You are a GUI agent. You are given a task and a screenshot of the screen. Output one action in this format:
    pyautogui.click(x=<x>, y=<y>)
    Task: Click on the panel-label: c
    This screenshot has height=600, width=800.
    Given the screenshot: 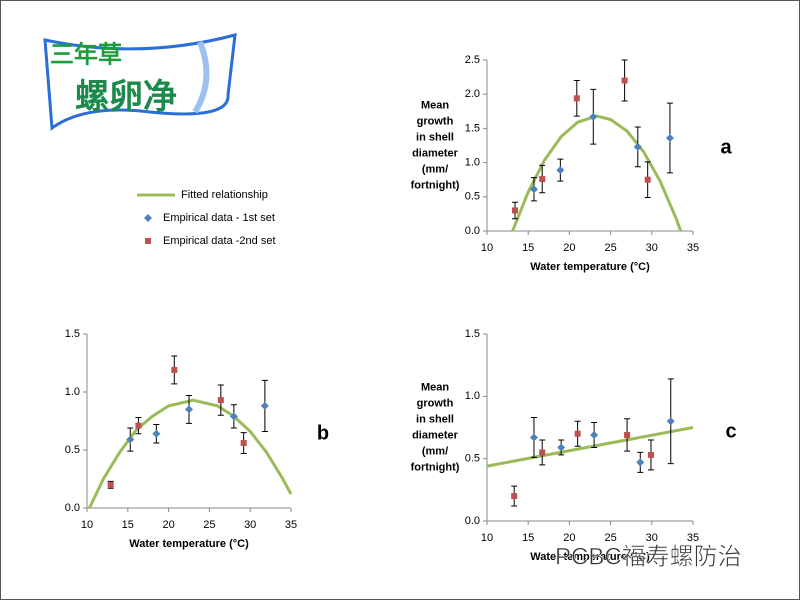 What is the action you would take?
    pyautogui.click(x=730, y=431)
    